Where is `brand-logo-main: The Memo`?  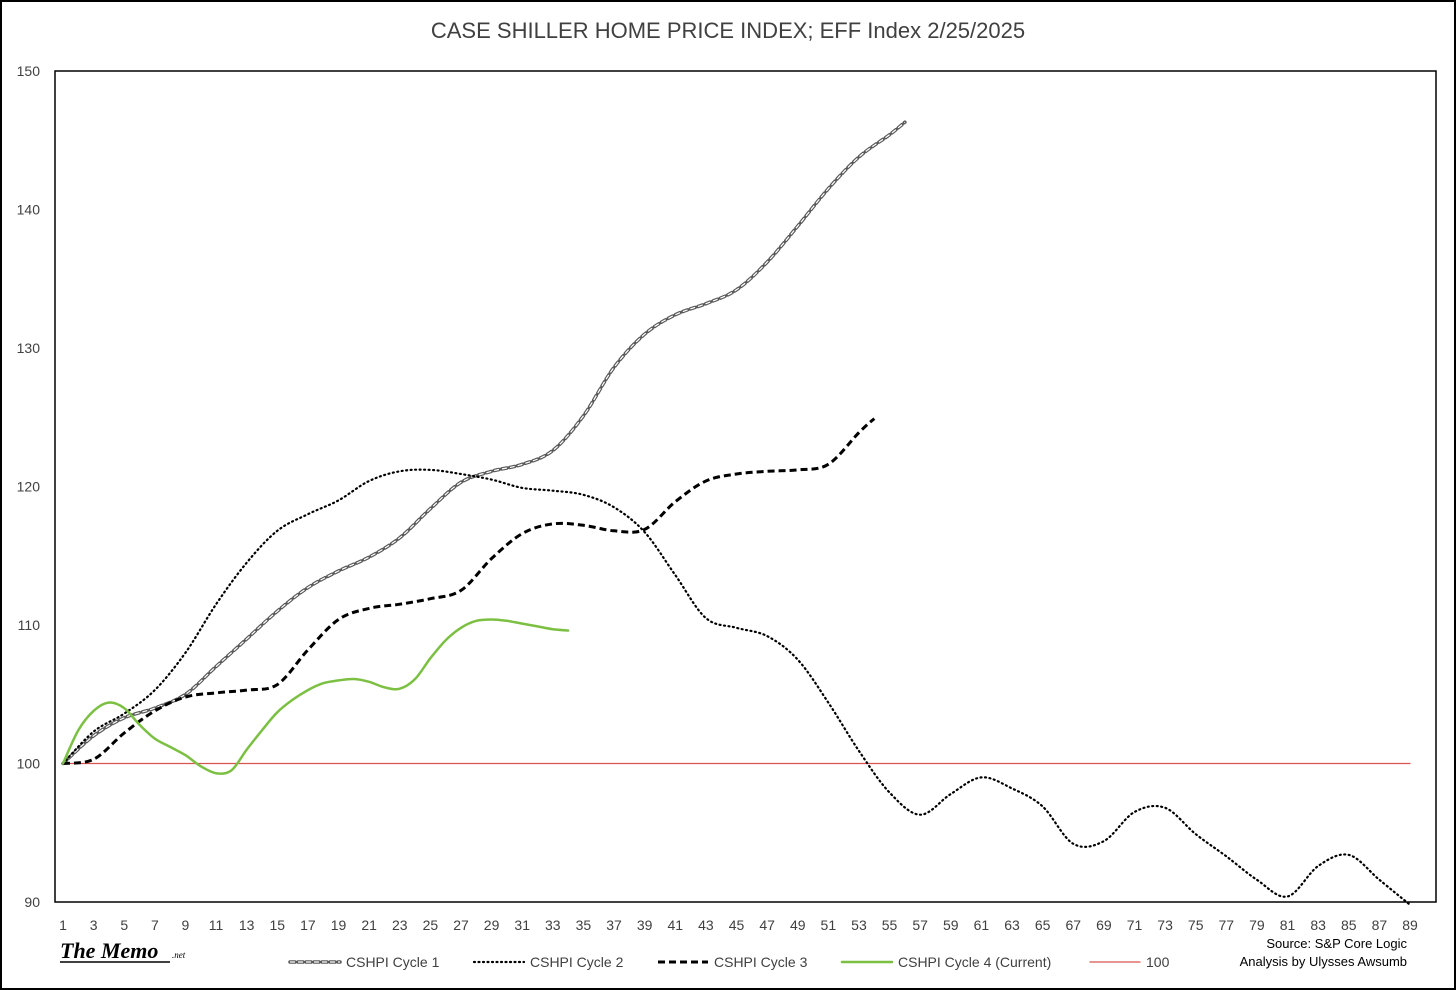
brand-logo-main: The Memo is located at coordinates (109, 950).